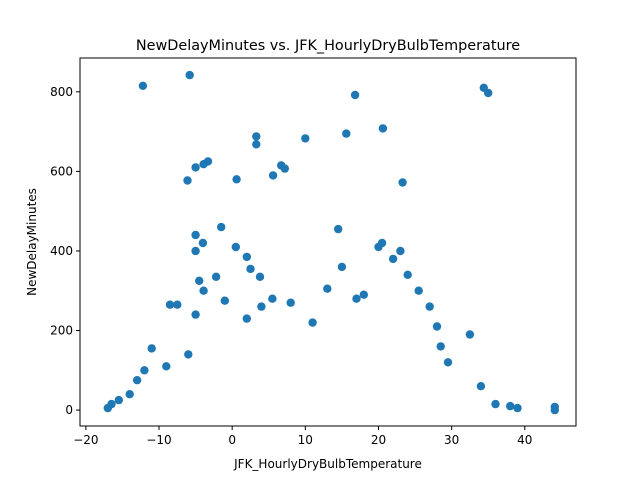 The width and height of the screenshot is (640, 484). I want to click on x-ticks: −20 −10 0 10 20 30 40, so click(302, 436).